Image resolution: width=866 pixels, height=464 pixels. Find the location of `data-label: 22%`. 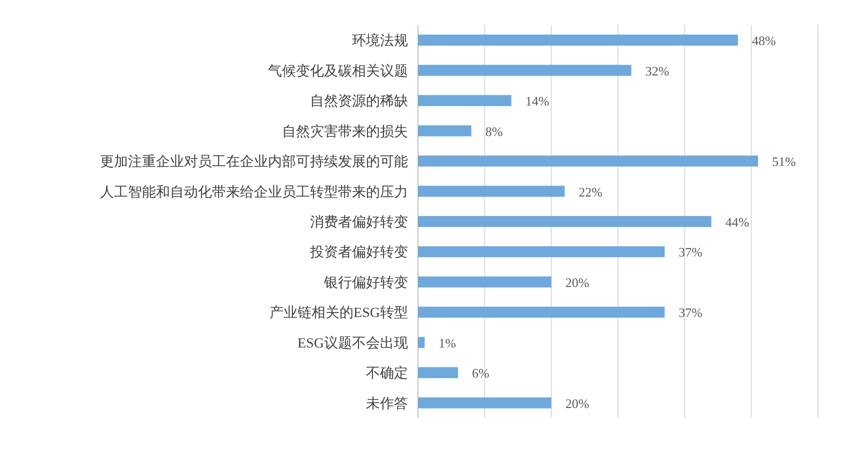

data-label: 22% is located at coordinates (590, 192).